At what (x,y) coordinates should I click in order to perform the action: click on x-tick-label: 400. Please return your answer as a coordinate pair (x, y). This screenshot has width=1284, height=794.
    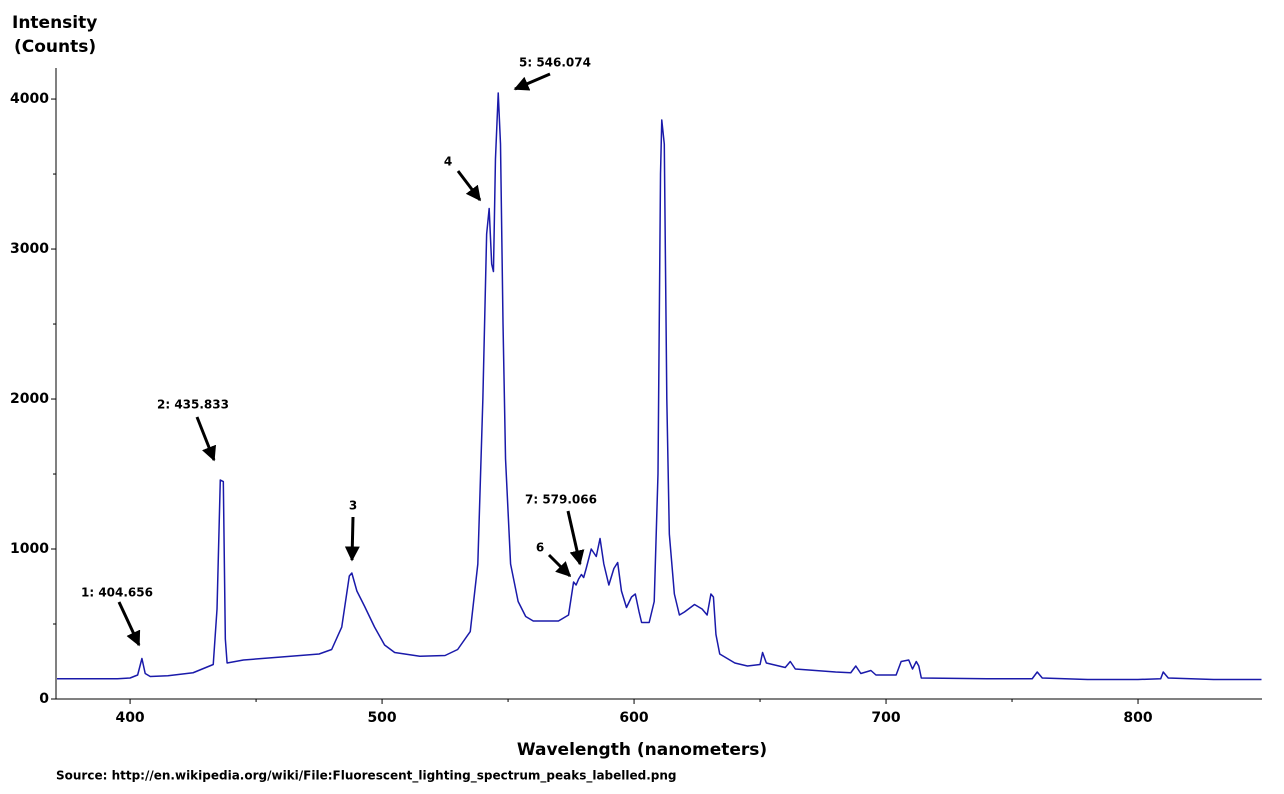
    Looking at the image, I should click on (129, 718).